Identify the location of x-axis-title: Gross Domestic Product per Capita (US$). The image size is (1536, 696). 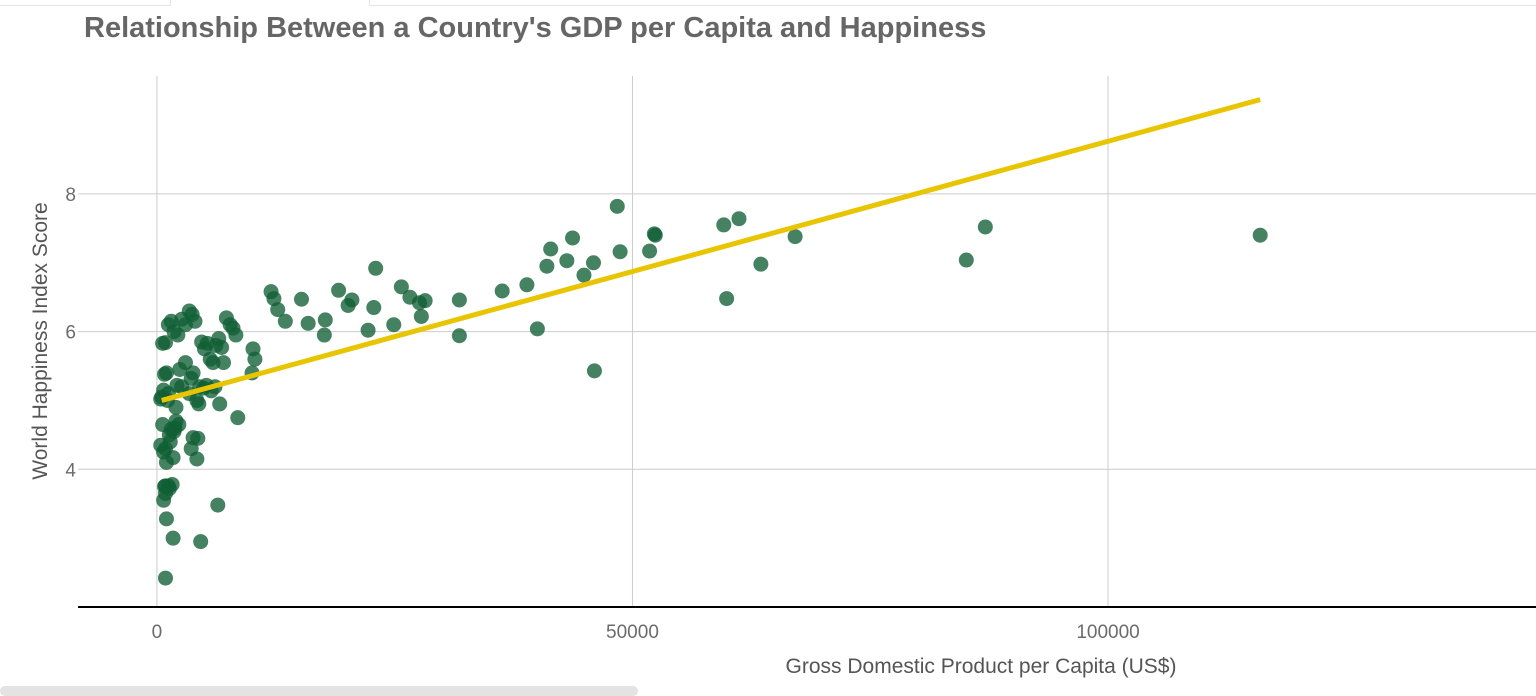
(981, 666).